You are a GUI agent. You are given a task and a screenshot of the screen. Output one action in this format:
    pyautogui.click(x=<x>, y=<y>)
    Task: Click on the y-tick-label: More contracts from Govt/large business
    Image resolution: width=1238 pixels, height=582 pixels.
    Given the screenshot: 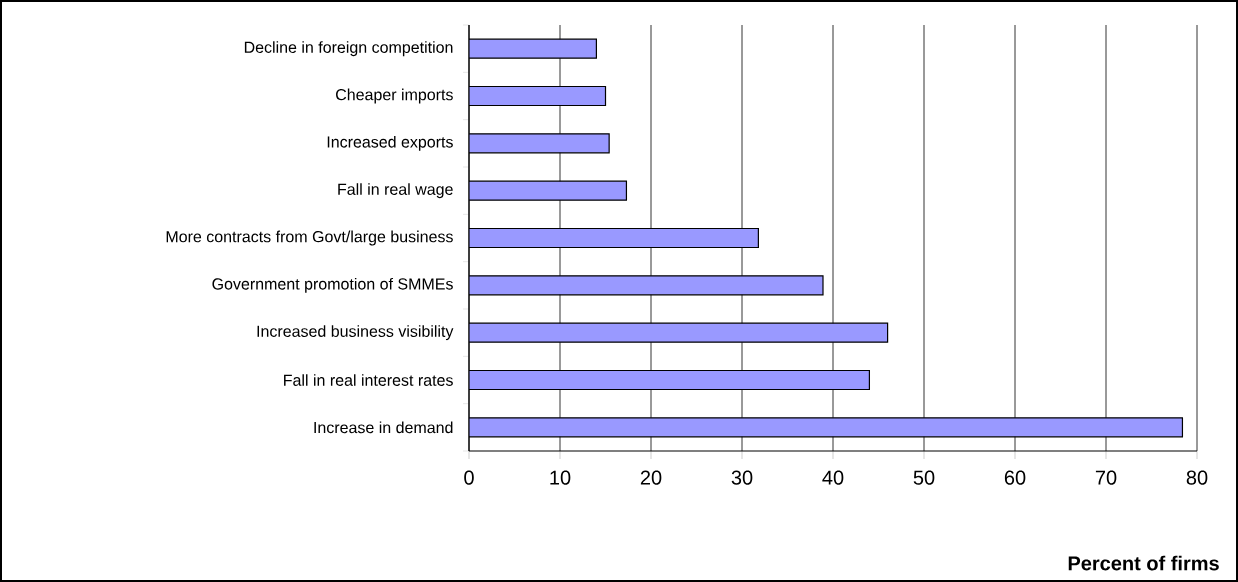 What is the action you would take?
    pyautogui.click(x=309, y=238)
    